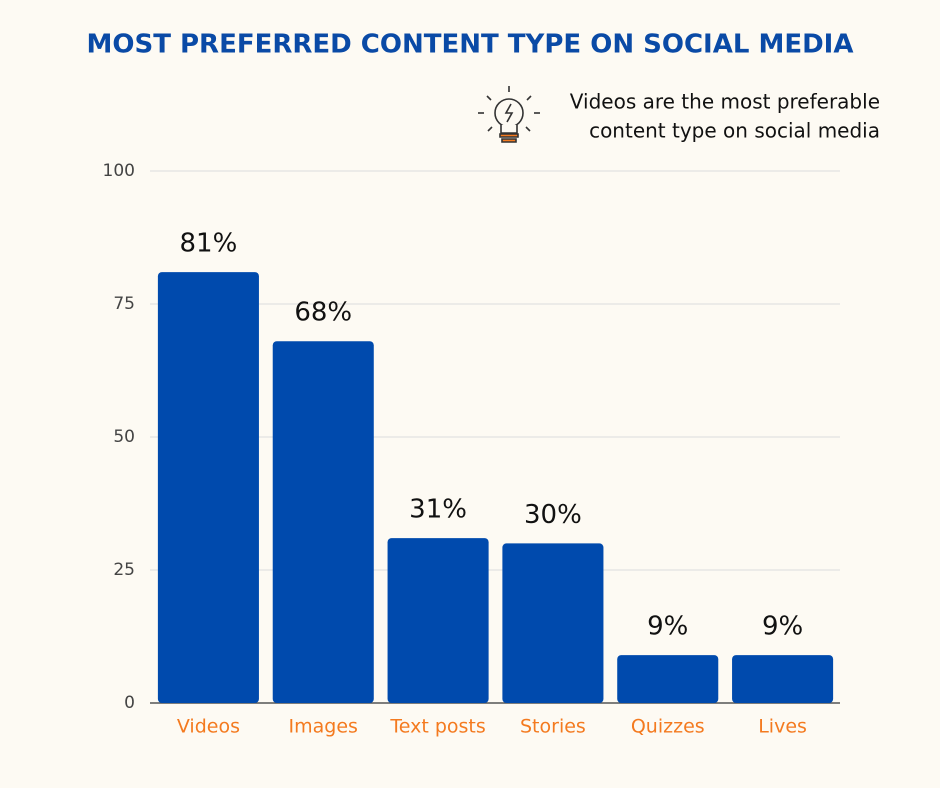  Describe the element at coordinates (323, 727) in the screenshot. I see `x-tick-label: Images` at that location.